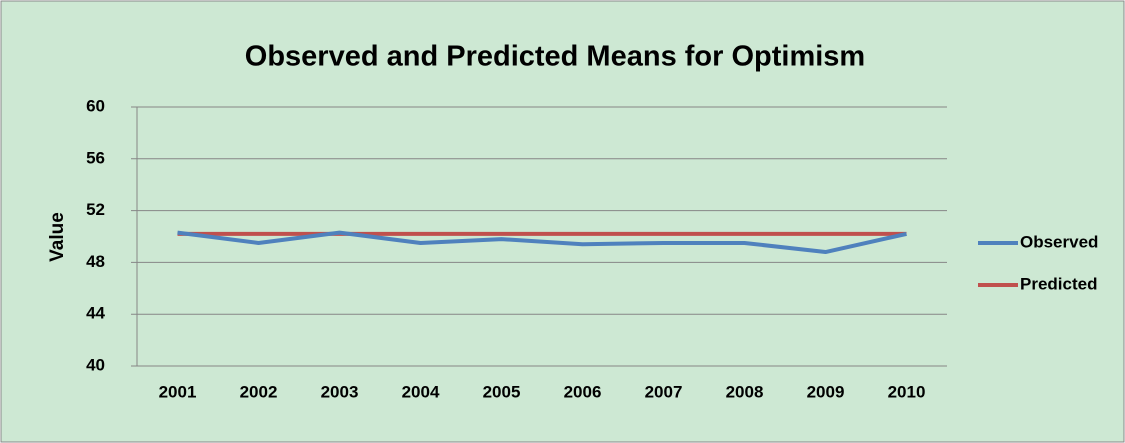 This screenshot has width=1125, height=443. Describe the element at coordinates (1058, 283) in the screenshot. I see `legend-label: Predicted` at that location.